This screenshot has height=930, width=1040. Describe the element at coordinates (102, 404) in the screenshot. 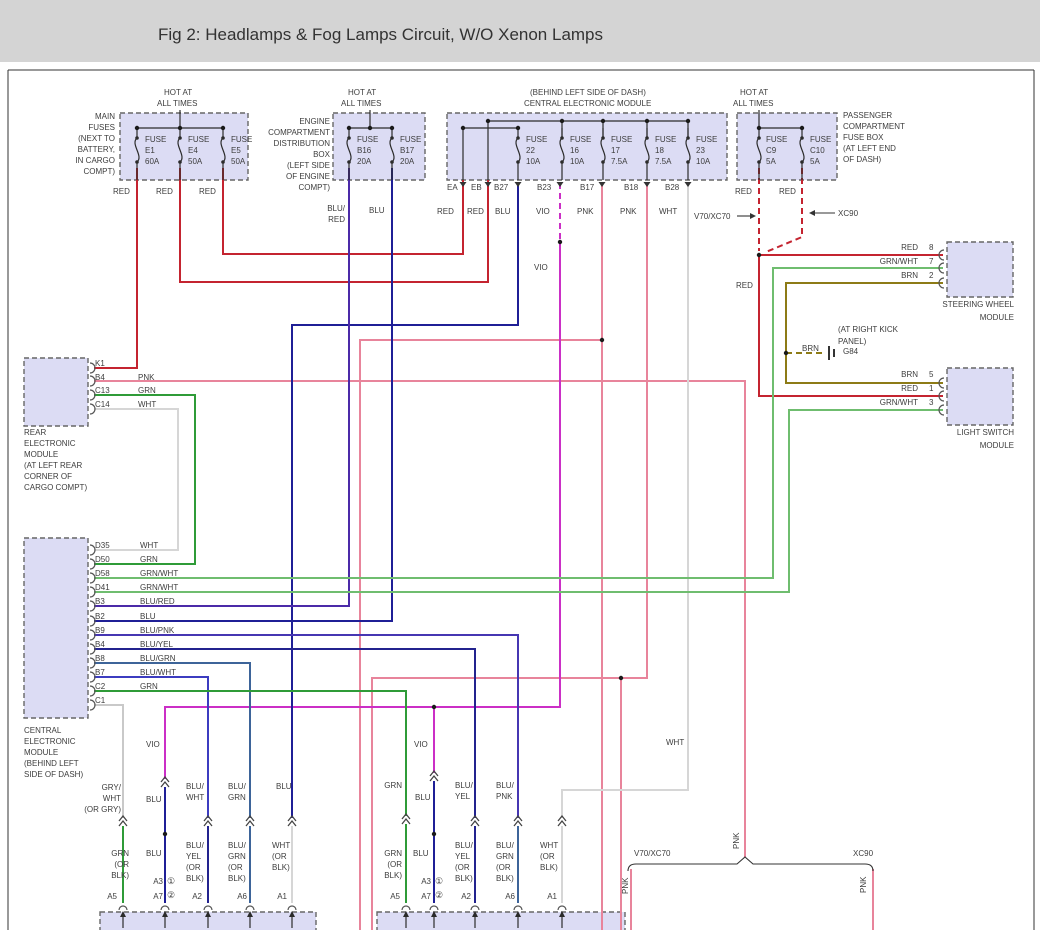

I see `label-c14: C14` at that location.